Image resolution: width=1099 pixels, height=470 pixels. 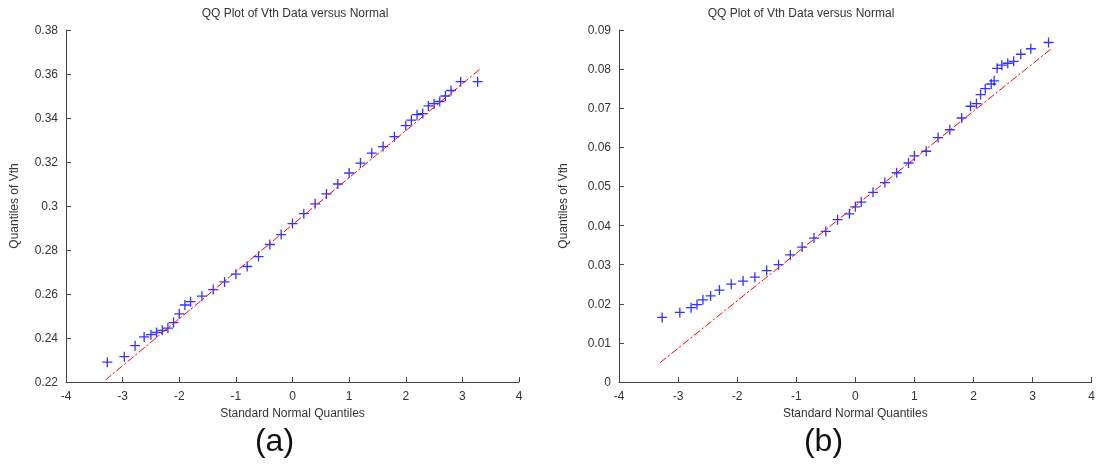 What do you see at coordinates (46, 294) in the screenshot?
I see `y-tick-label: 0.26` at bounding box center [46, 294].